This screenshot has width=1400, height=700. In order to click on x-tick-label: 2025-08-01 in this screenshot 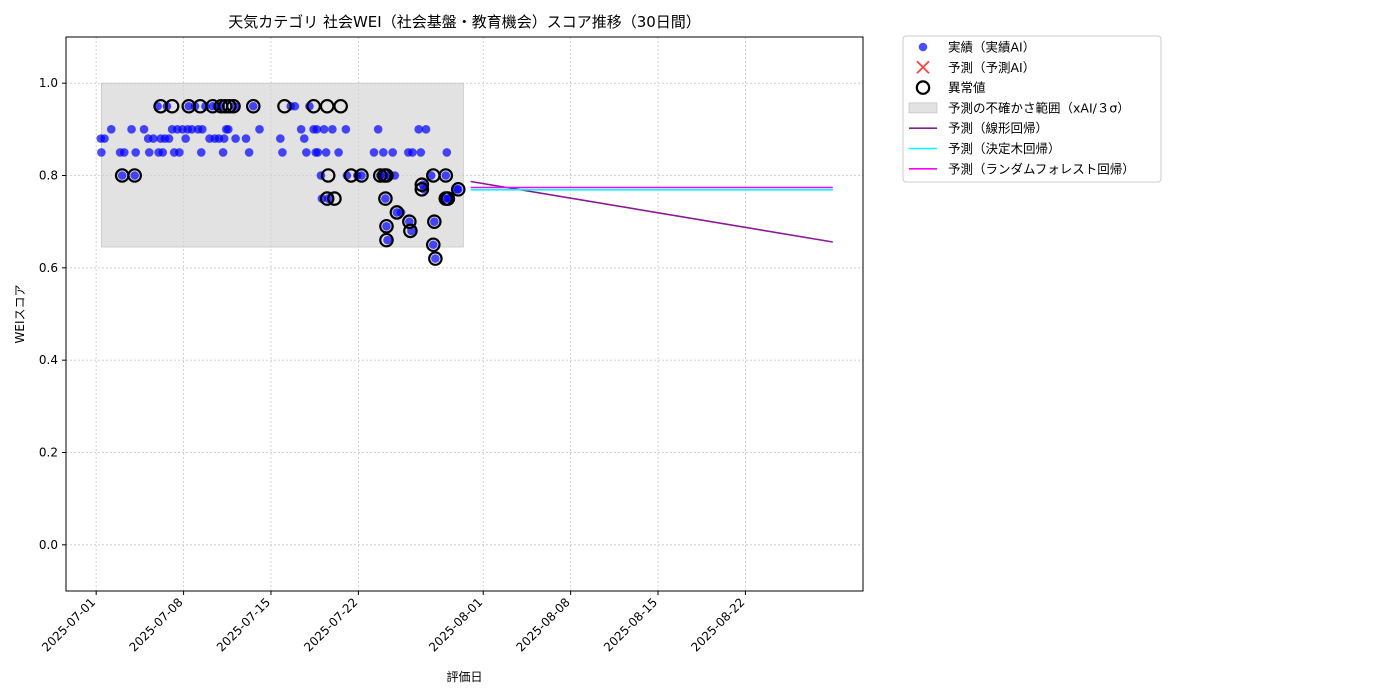, I will do `click(455, 624)`.